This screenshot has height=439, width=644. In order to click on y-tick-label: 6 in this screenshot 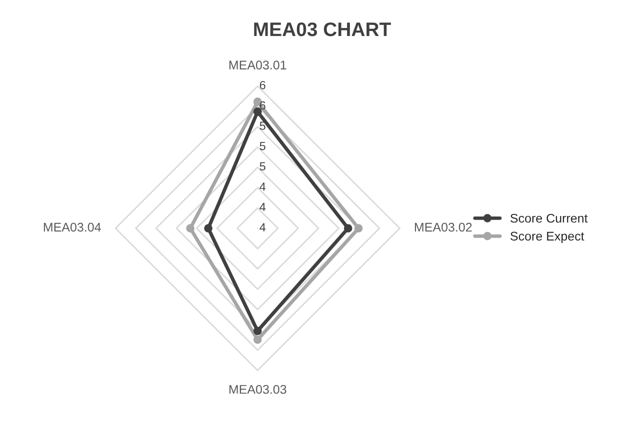, I will do `click(263, 85)`.